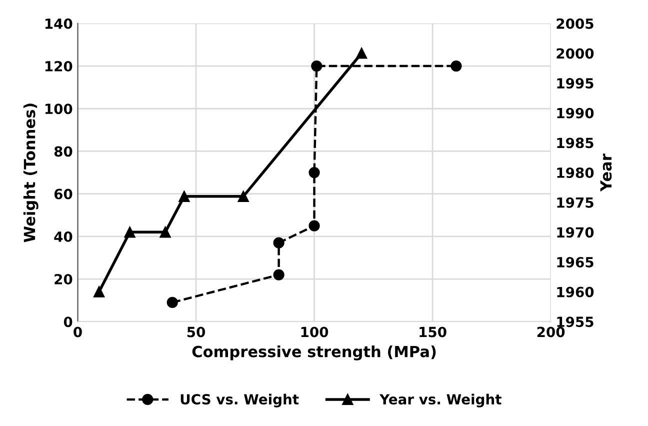 Image resolution: width=648 pixels, height=426 pixels. I want to click on y2-tick-label: 1980, so click(575, 173).